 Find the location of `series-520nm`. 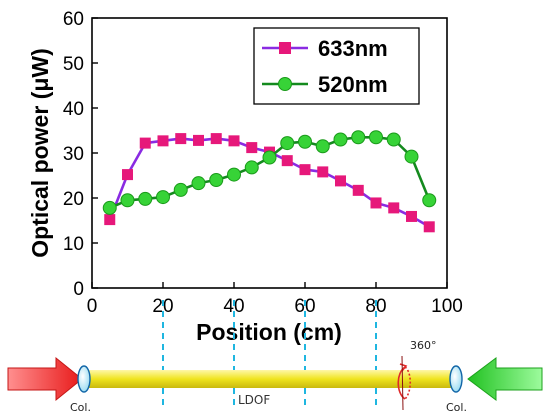

series-520nm is located at coordinates (269, 172).